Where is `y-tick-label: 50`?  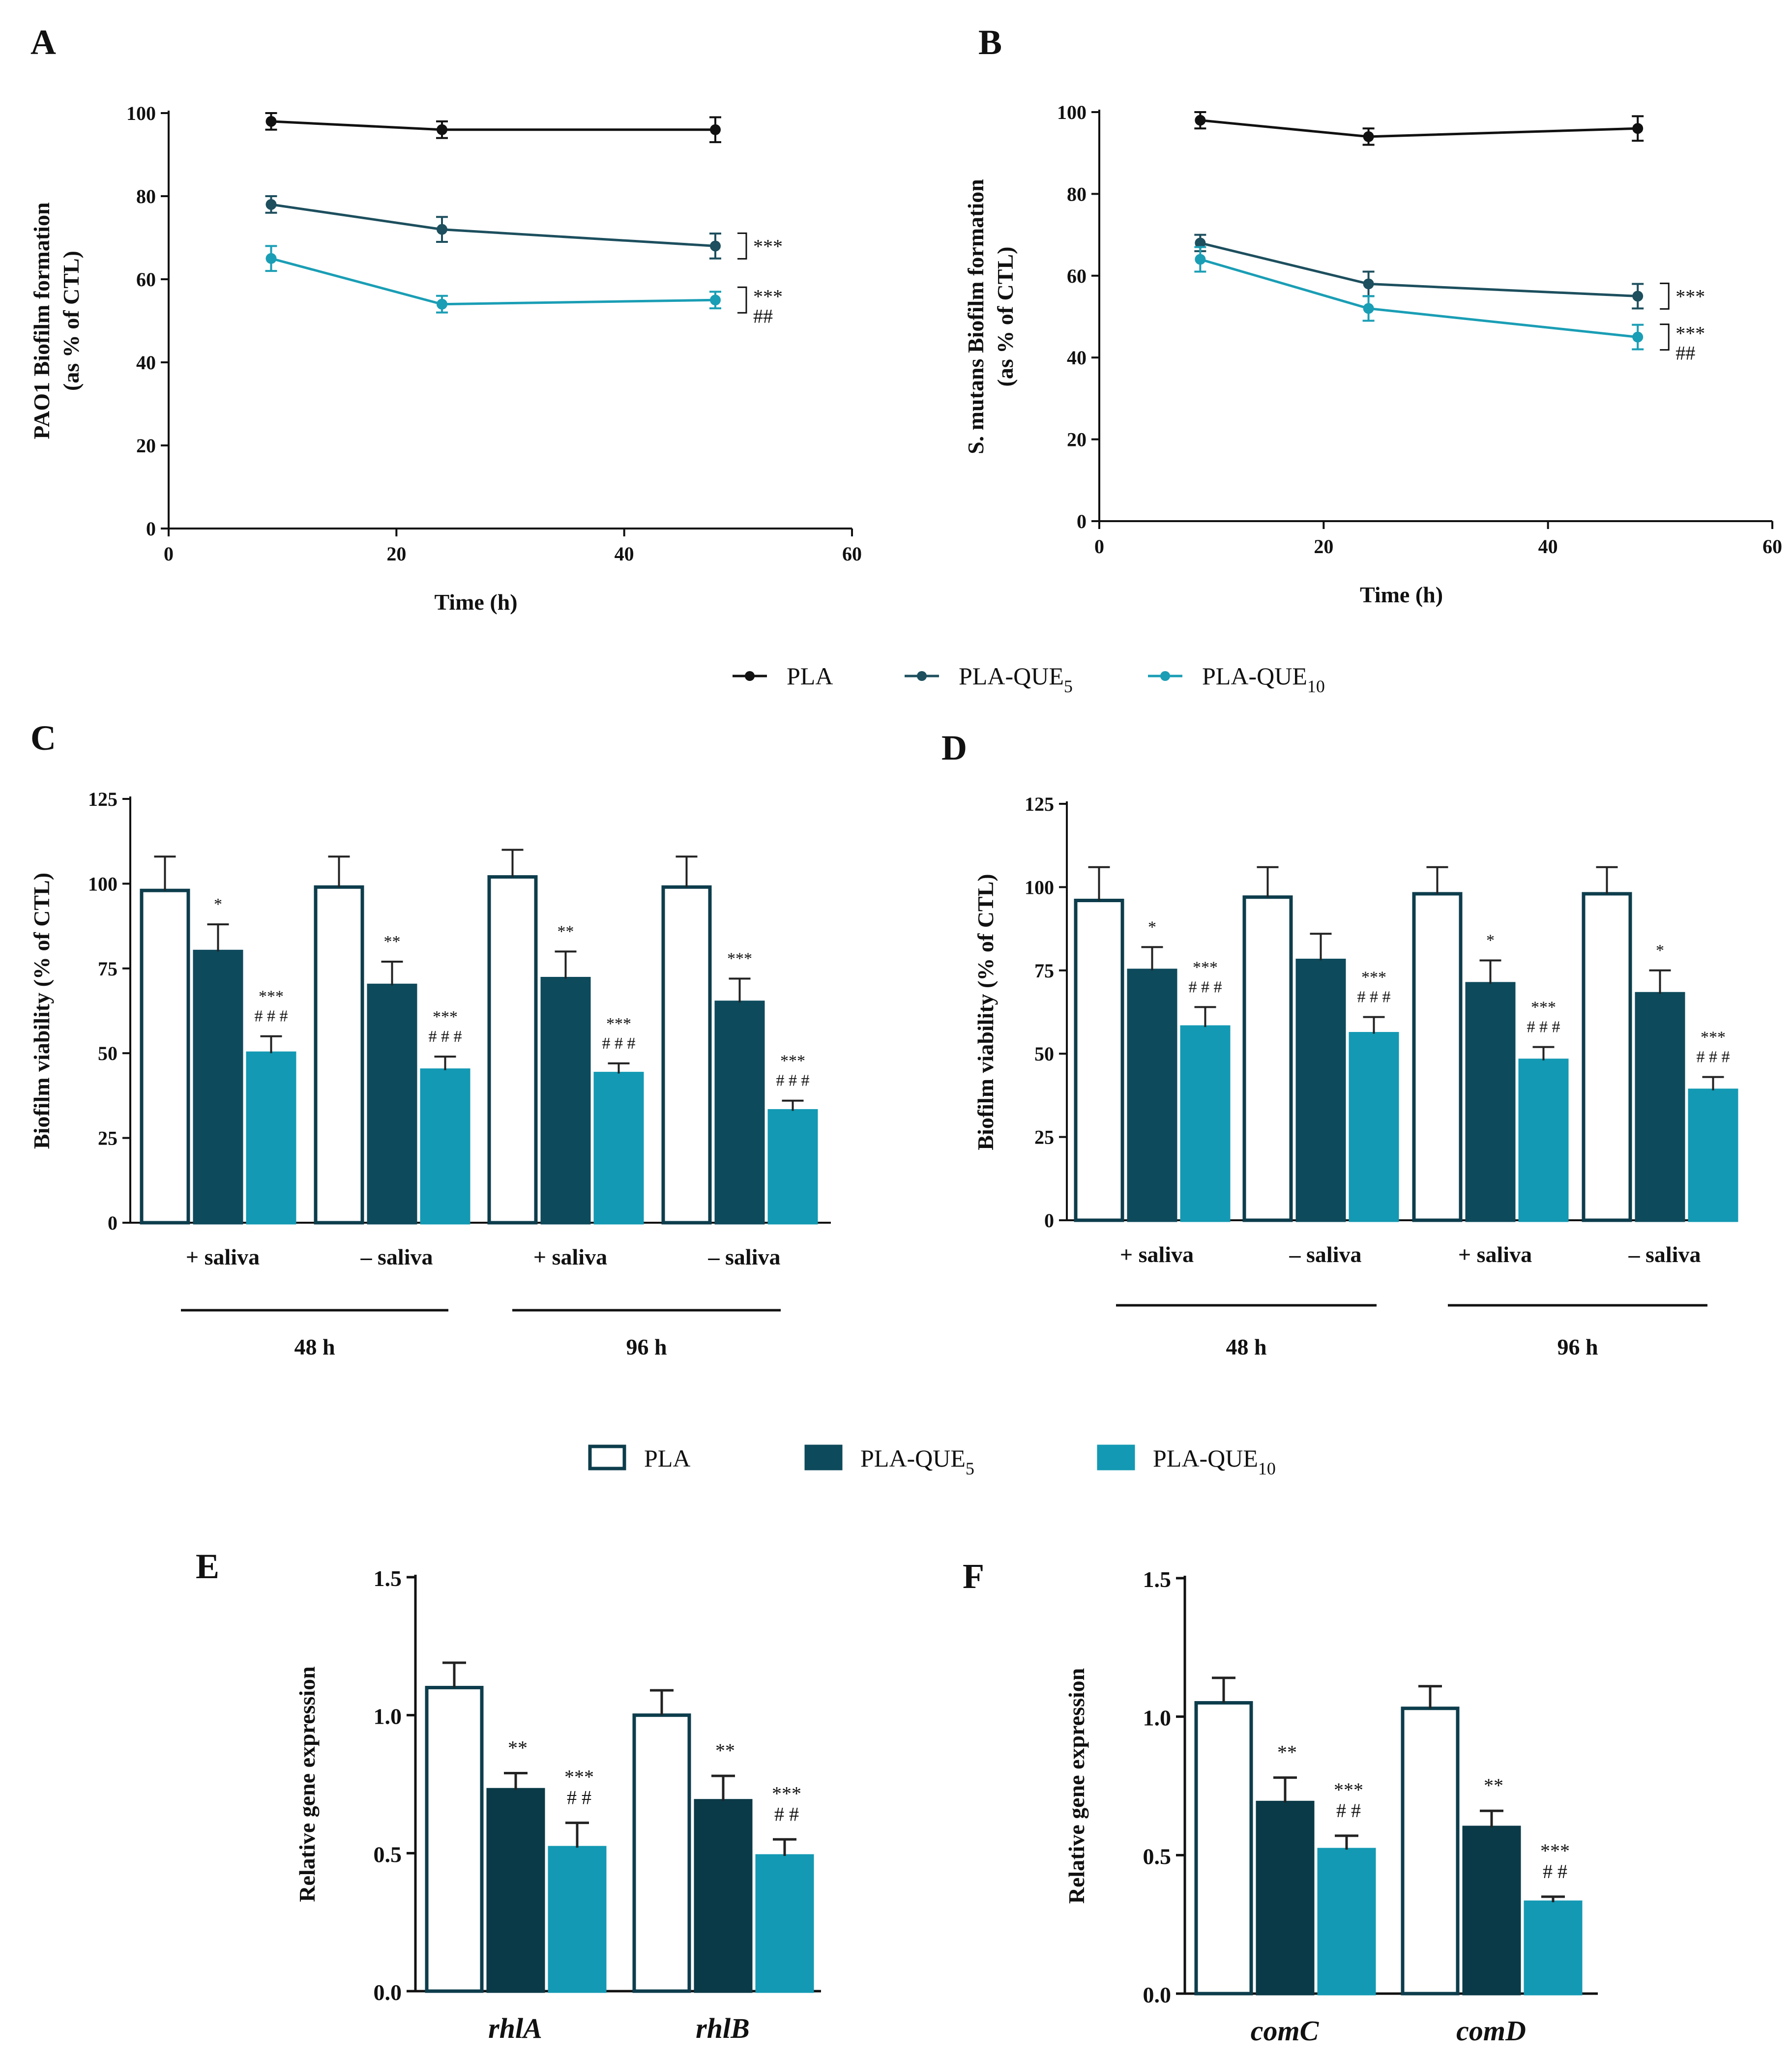
y-tick-label: 50 is located at coordinates (108, 1053).